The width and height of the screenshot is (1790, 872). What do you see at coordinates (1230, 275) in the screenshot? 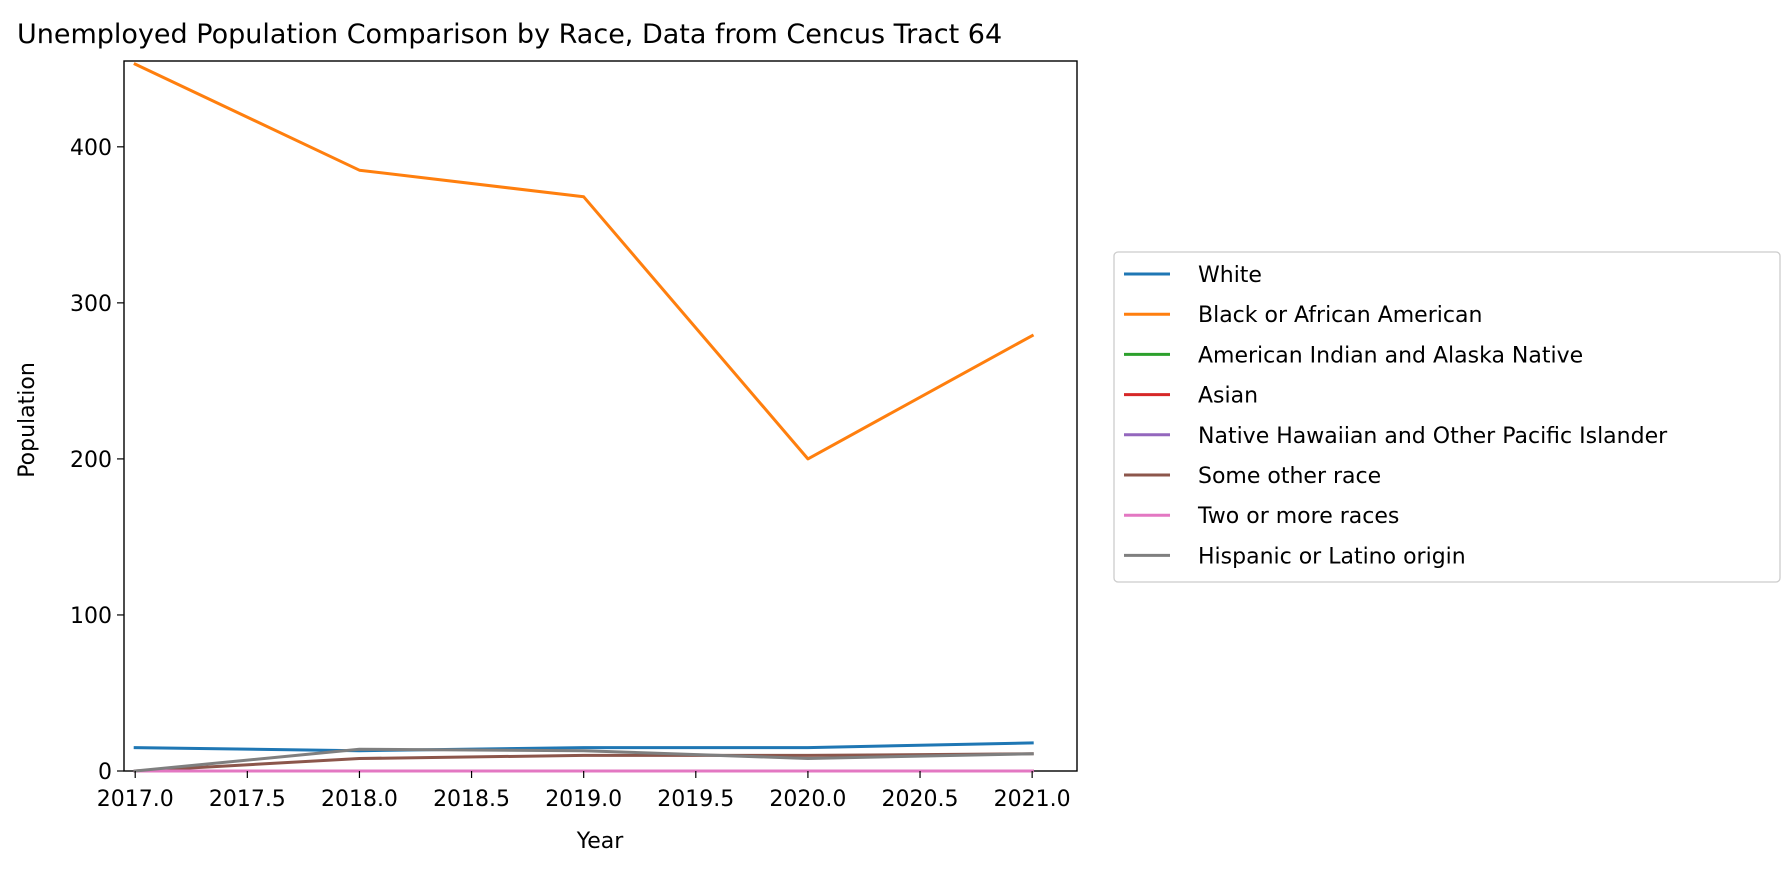
I see `legend-label-0: White` at bounding box center [1230, 275].